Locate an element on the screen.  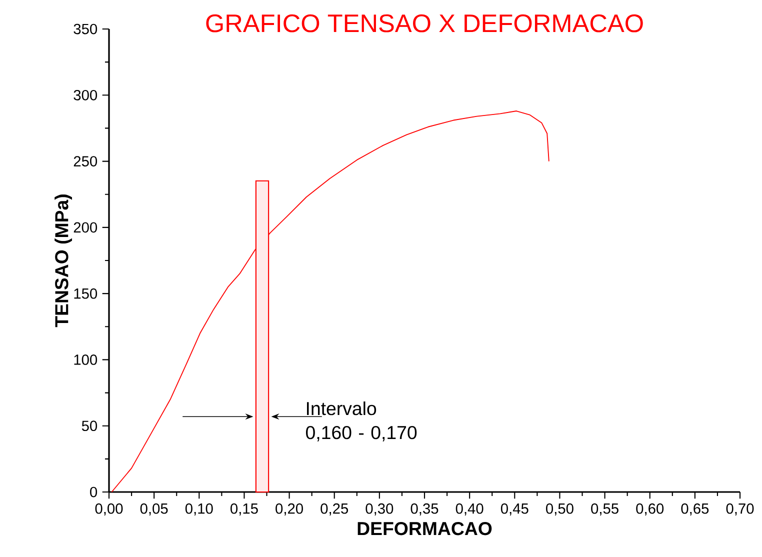
x-tick-label: 0,60 is located at coordinates (650, 509).